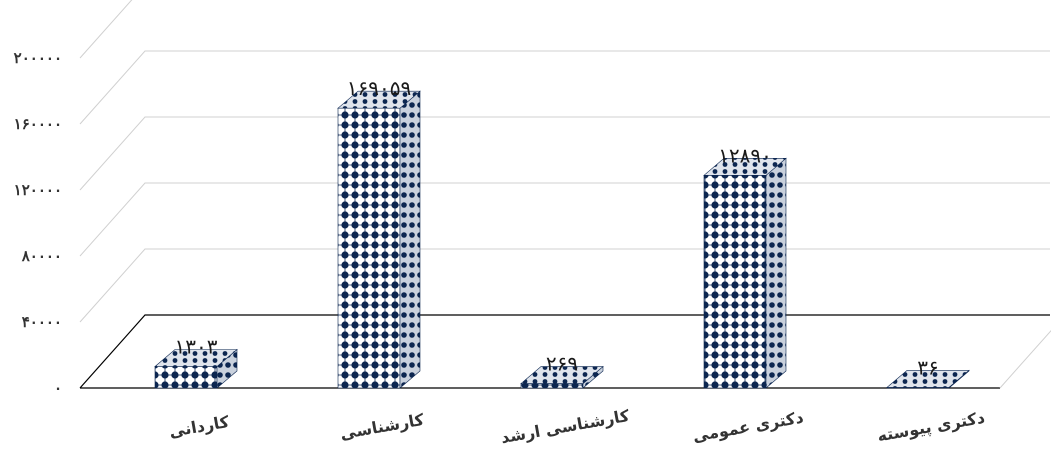  I want to click on category-label: دکتری عمومی, so click(748, 427).